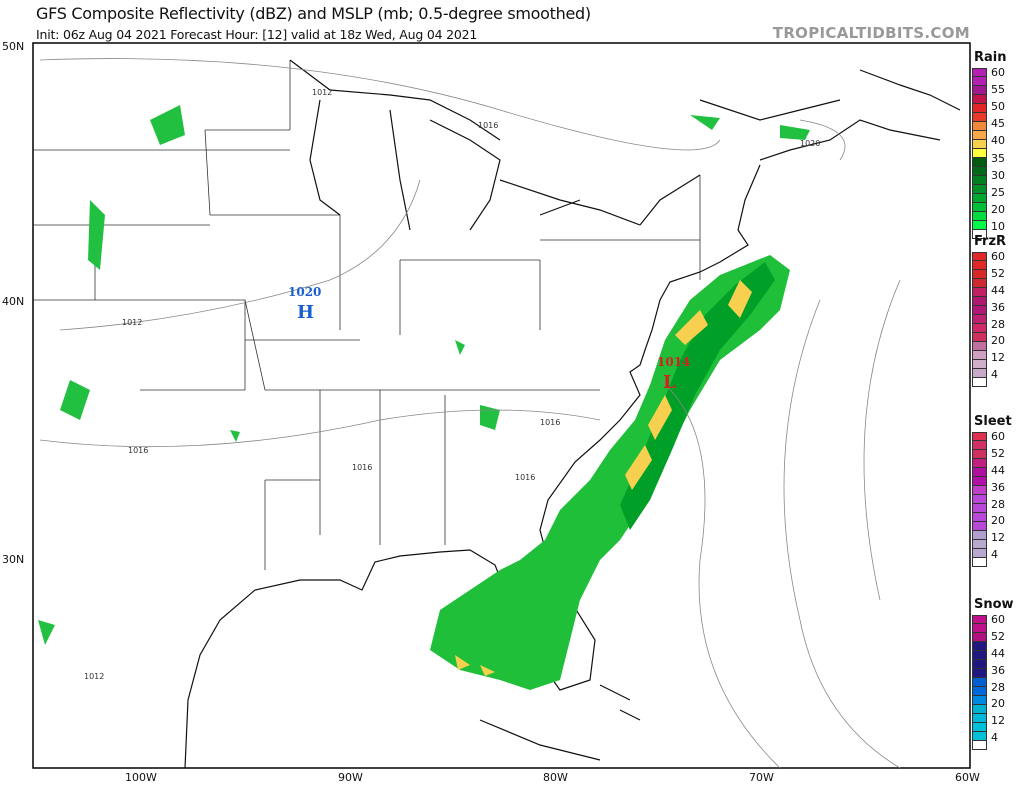  What do you see at coordinates (989, 310) in the screenshot?
I see `legend-frzr: FrzR 60 52 44 36 28 20 12 4` at bounding box center [989, 310].